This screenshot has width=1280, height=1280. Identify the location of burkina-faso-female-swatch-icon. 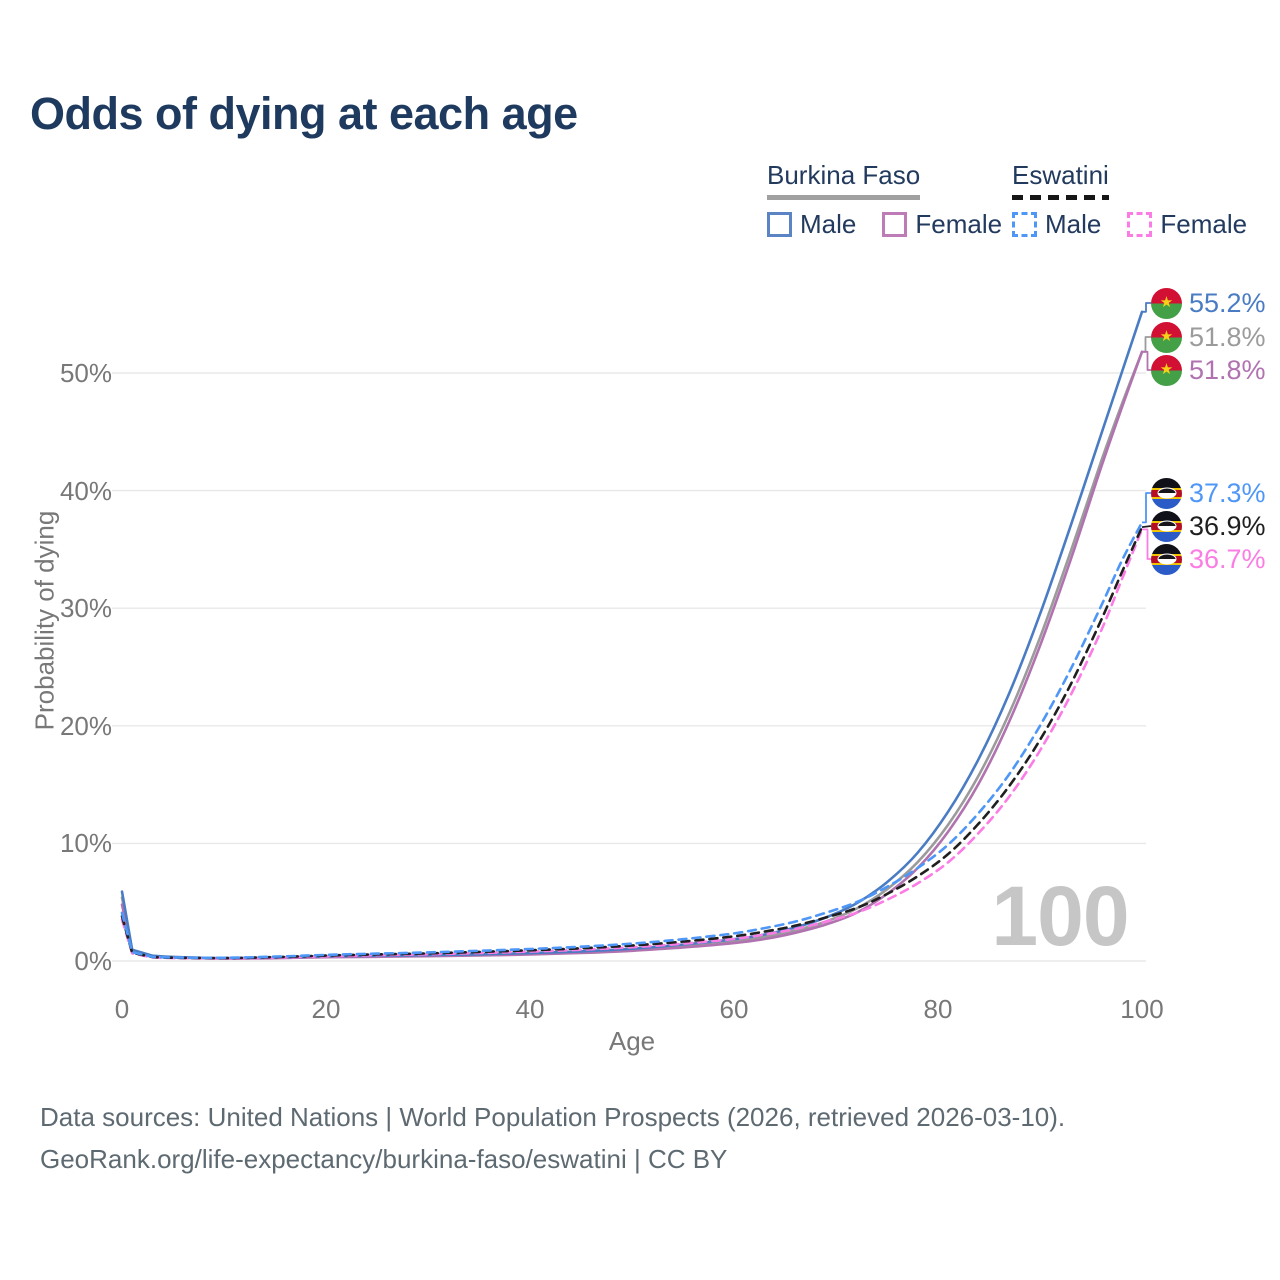
(895, 224).